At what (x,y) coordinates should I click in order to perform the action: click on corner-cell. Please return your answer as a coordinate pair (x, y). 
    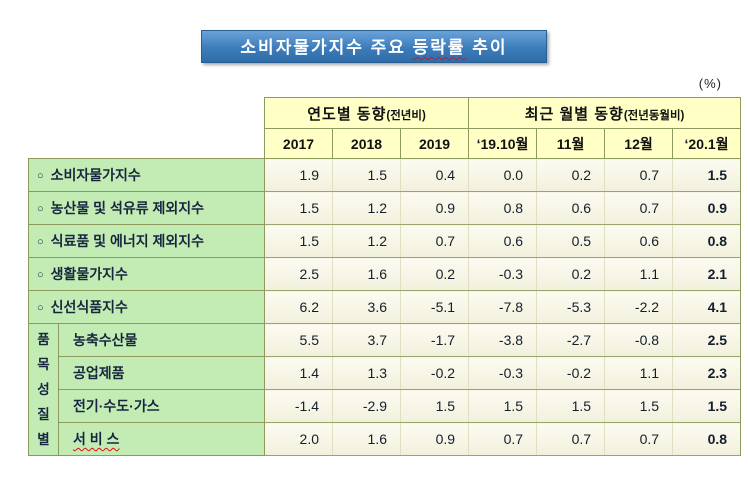
    Looking at the image, I should click on (146, 128).